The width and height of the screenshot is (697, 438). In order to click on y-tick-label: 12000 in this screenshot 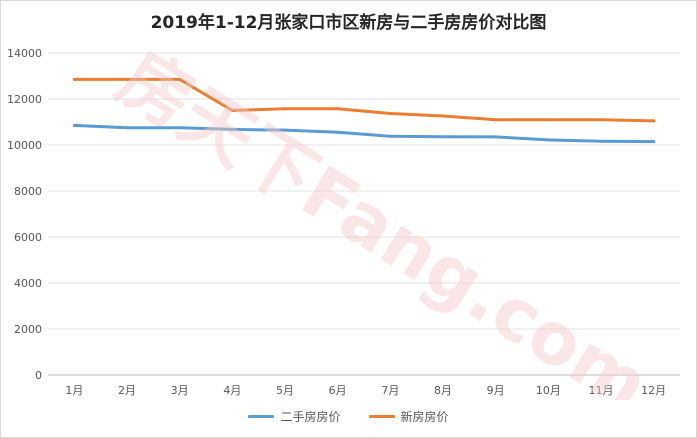, I will do `click(24, 99)`.